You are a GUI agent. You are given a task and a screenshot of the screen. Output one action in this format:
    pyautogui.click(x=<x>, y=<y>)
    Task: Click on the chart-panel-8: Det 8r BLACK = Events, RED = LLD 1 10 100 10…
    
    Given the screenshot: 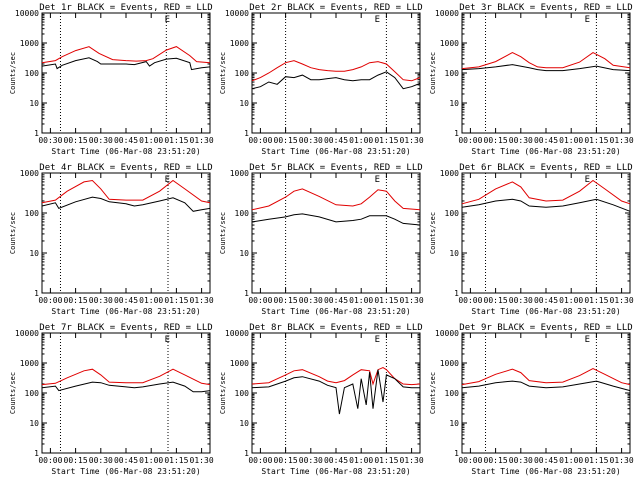 What is the action you would take?
    pyautogui.click(x=321, y=399)
    